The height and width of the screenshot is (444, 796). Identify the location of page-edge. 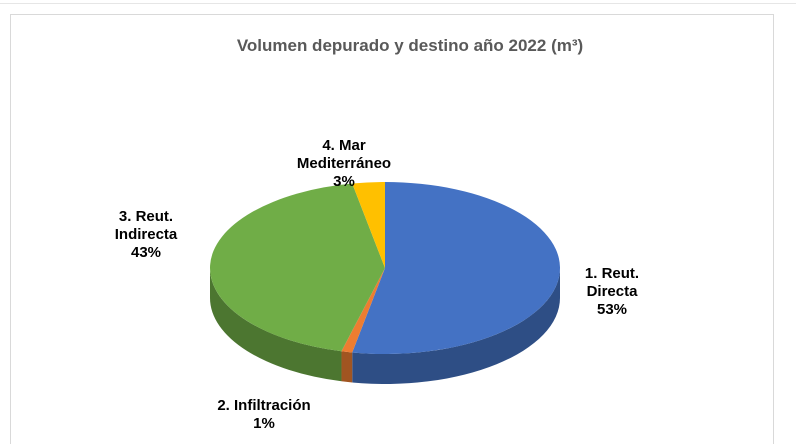
(398, 3).